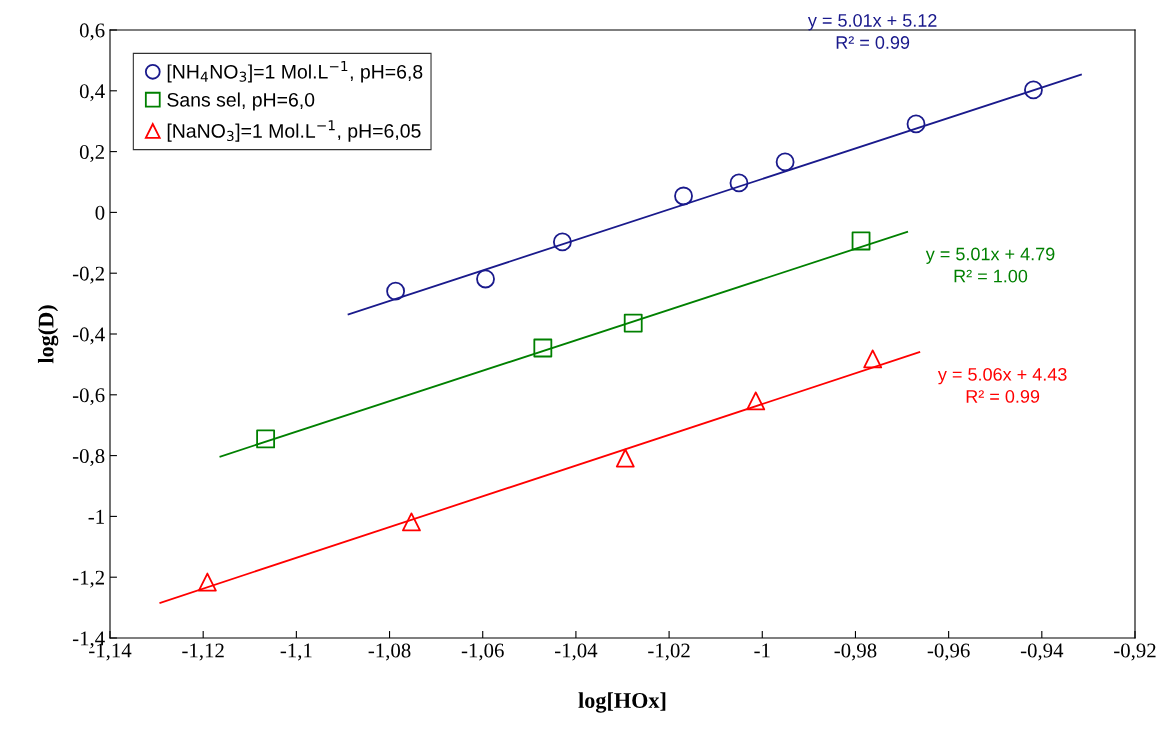 This screenshot has width=1168, height=731. What do you see at coordinates (88, 275) in the screenshot?
I see `y-tick-label: -0,2` at bounding box center [88, 275].